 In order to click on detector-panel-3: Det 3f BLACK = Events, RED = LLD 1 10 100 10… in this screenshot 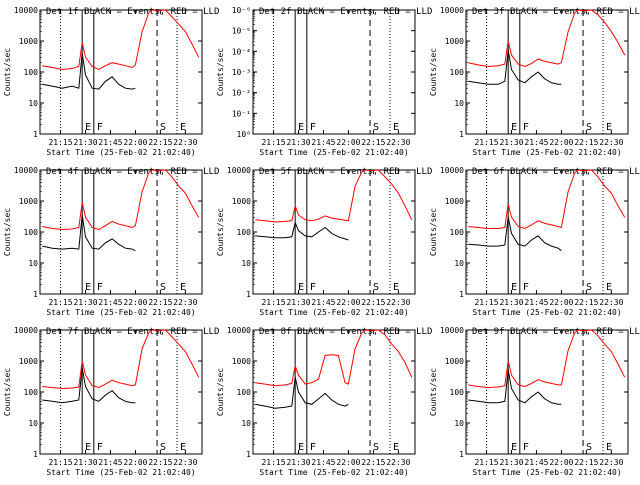, I will do `click(534, 81)`.